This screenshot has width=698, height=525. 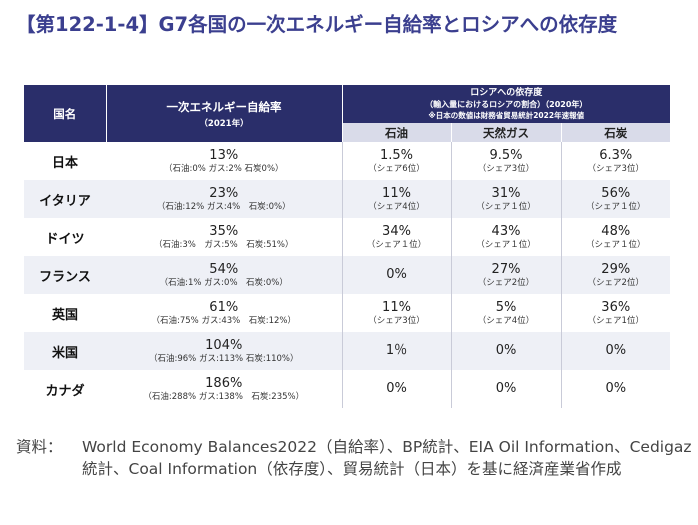 What do you see at coordinates (396, 320) in the screenshot?
I see `oil-rank: （シェア3位）` at bounding box center [396, 320].